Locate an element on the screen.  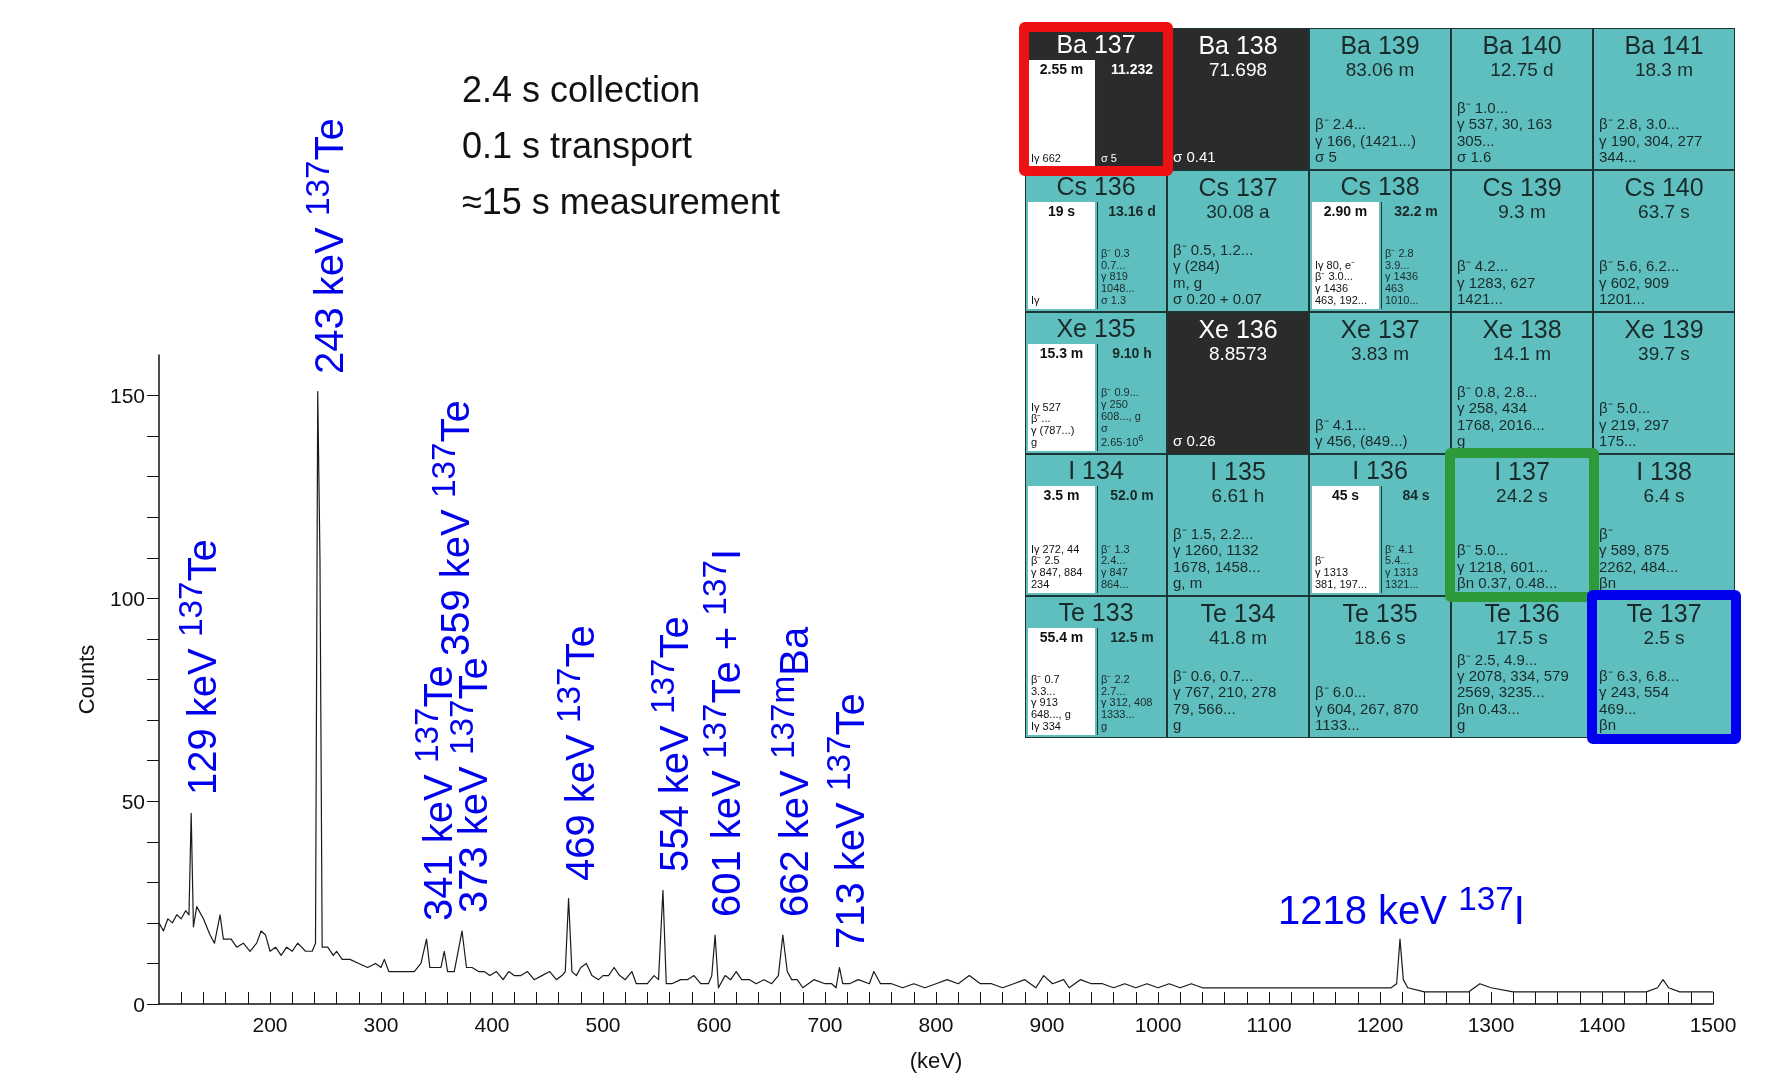
y-tick-label: 100 is located at coordinates (127, 598).